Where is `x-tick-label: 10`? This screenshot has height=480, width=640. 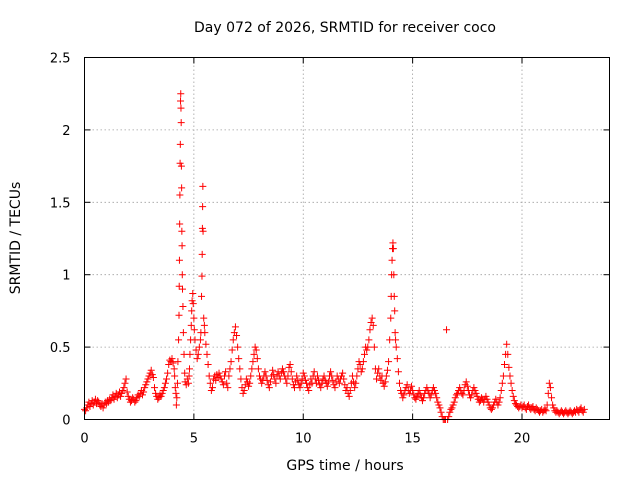
x-tick-label: 10 is located at coordinates (303, 439).